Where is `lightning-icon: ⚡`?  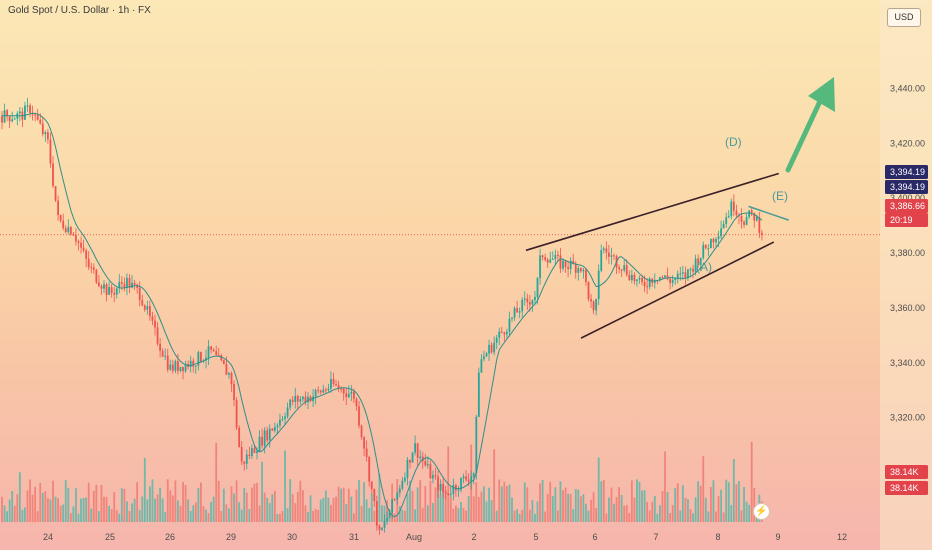 lightning-icon: ⚡ is located at coordinates (761, 511).